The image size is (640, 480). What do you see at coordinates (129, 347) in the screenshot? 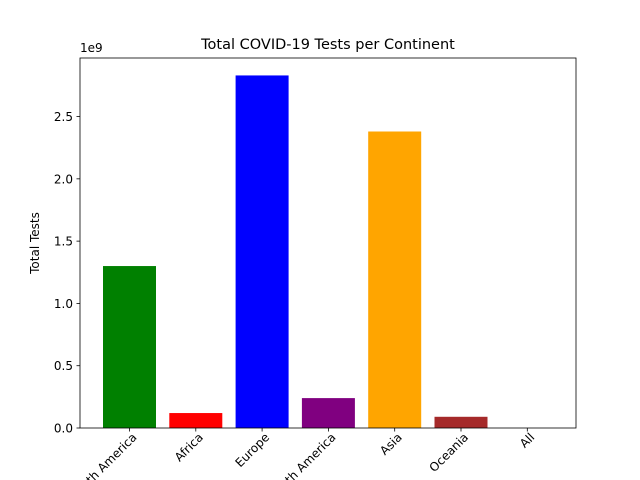
I see `bar-north-america` at bounding box center [129, 347].